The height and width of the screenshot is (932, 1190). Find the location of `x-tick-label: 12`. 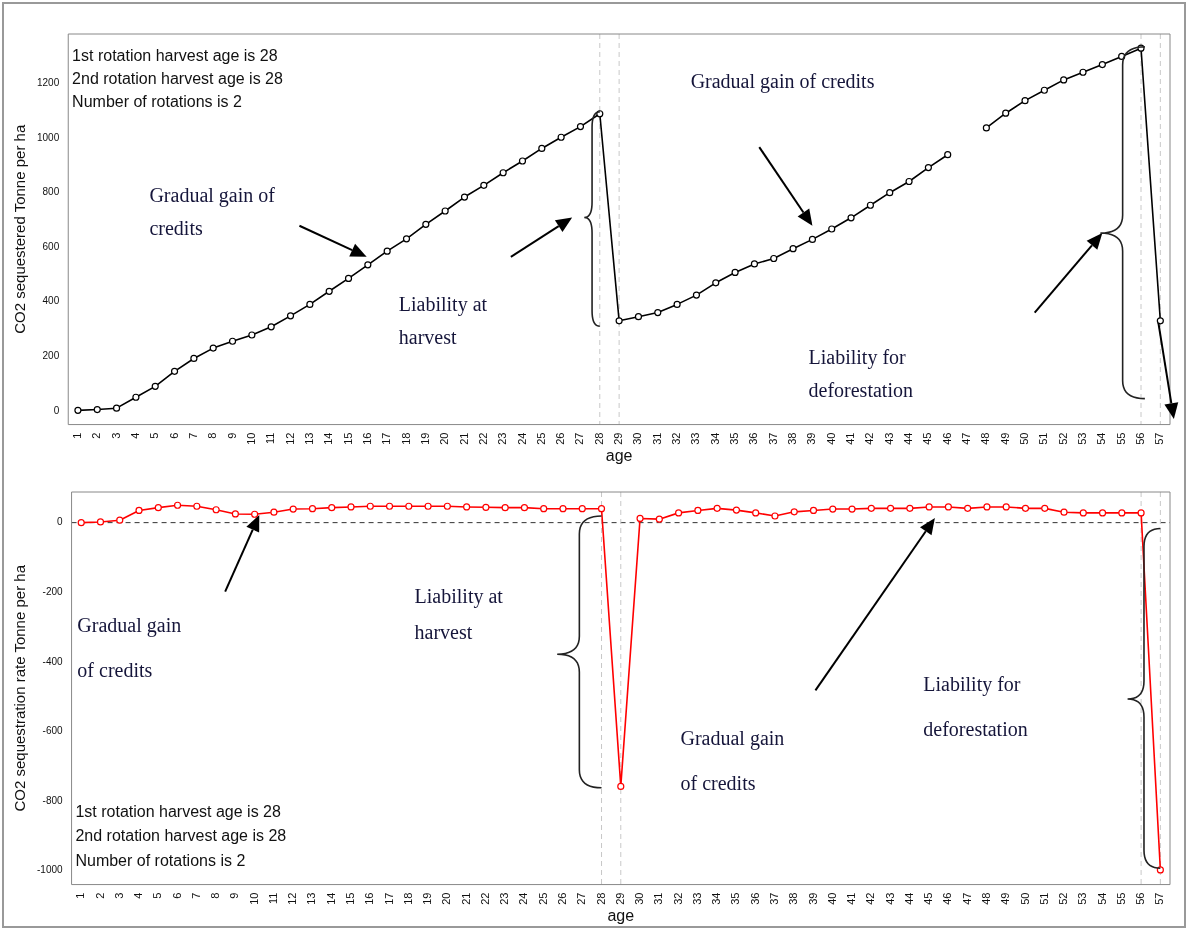

x-tick-label: 12 is located at coordinates (289, 438).